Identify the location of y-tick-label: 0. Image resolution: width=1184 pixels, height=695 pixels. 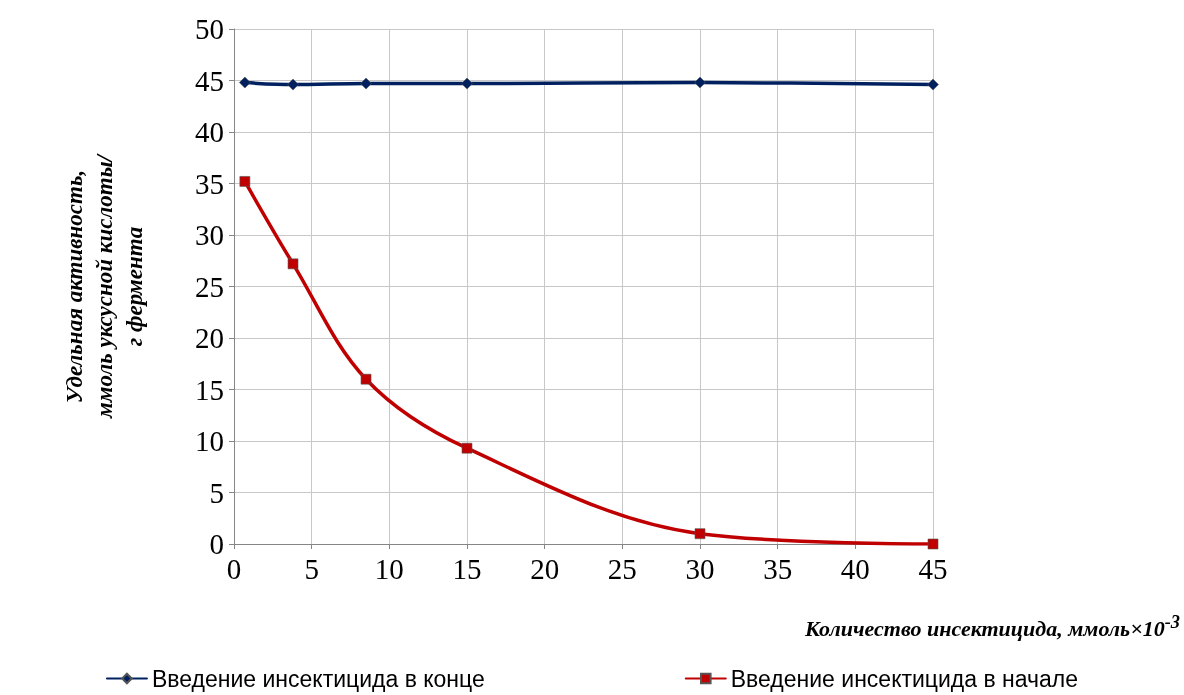
(216, 544).